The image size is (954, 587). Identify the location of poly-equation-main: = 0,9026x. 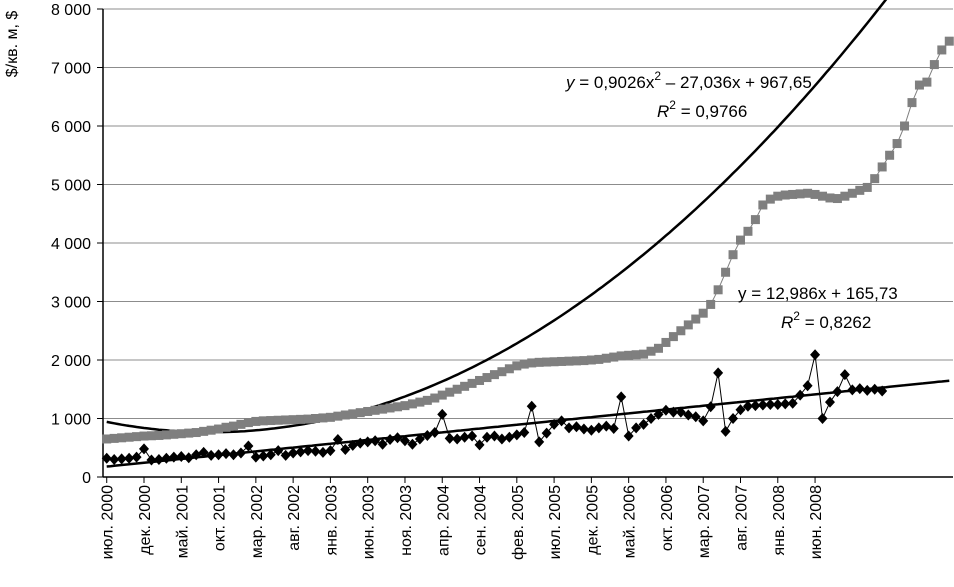
(615, 82).